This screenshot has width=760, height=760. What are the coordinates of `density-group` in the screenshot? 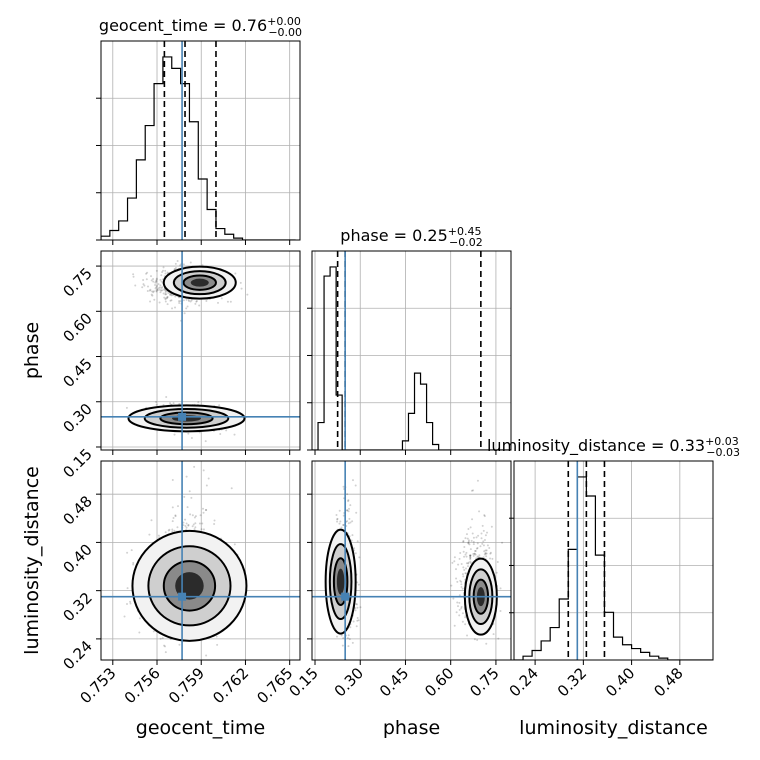 It's located at (411, 560).